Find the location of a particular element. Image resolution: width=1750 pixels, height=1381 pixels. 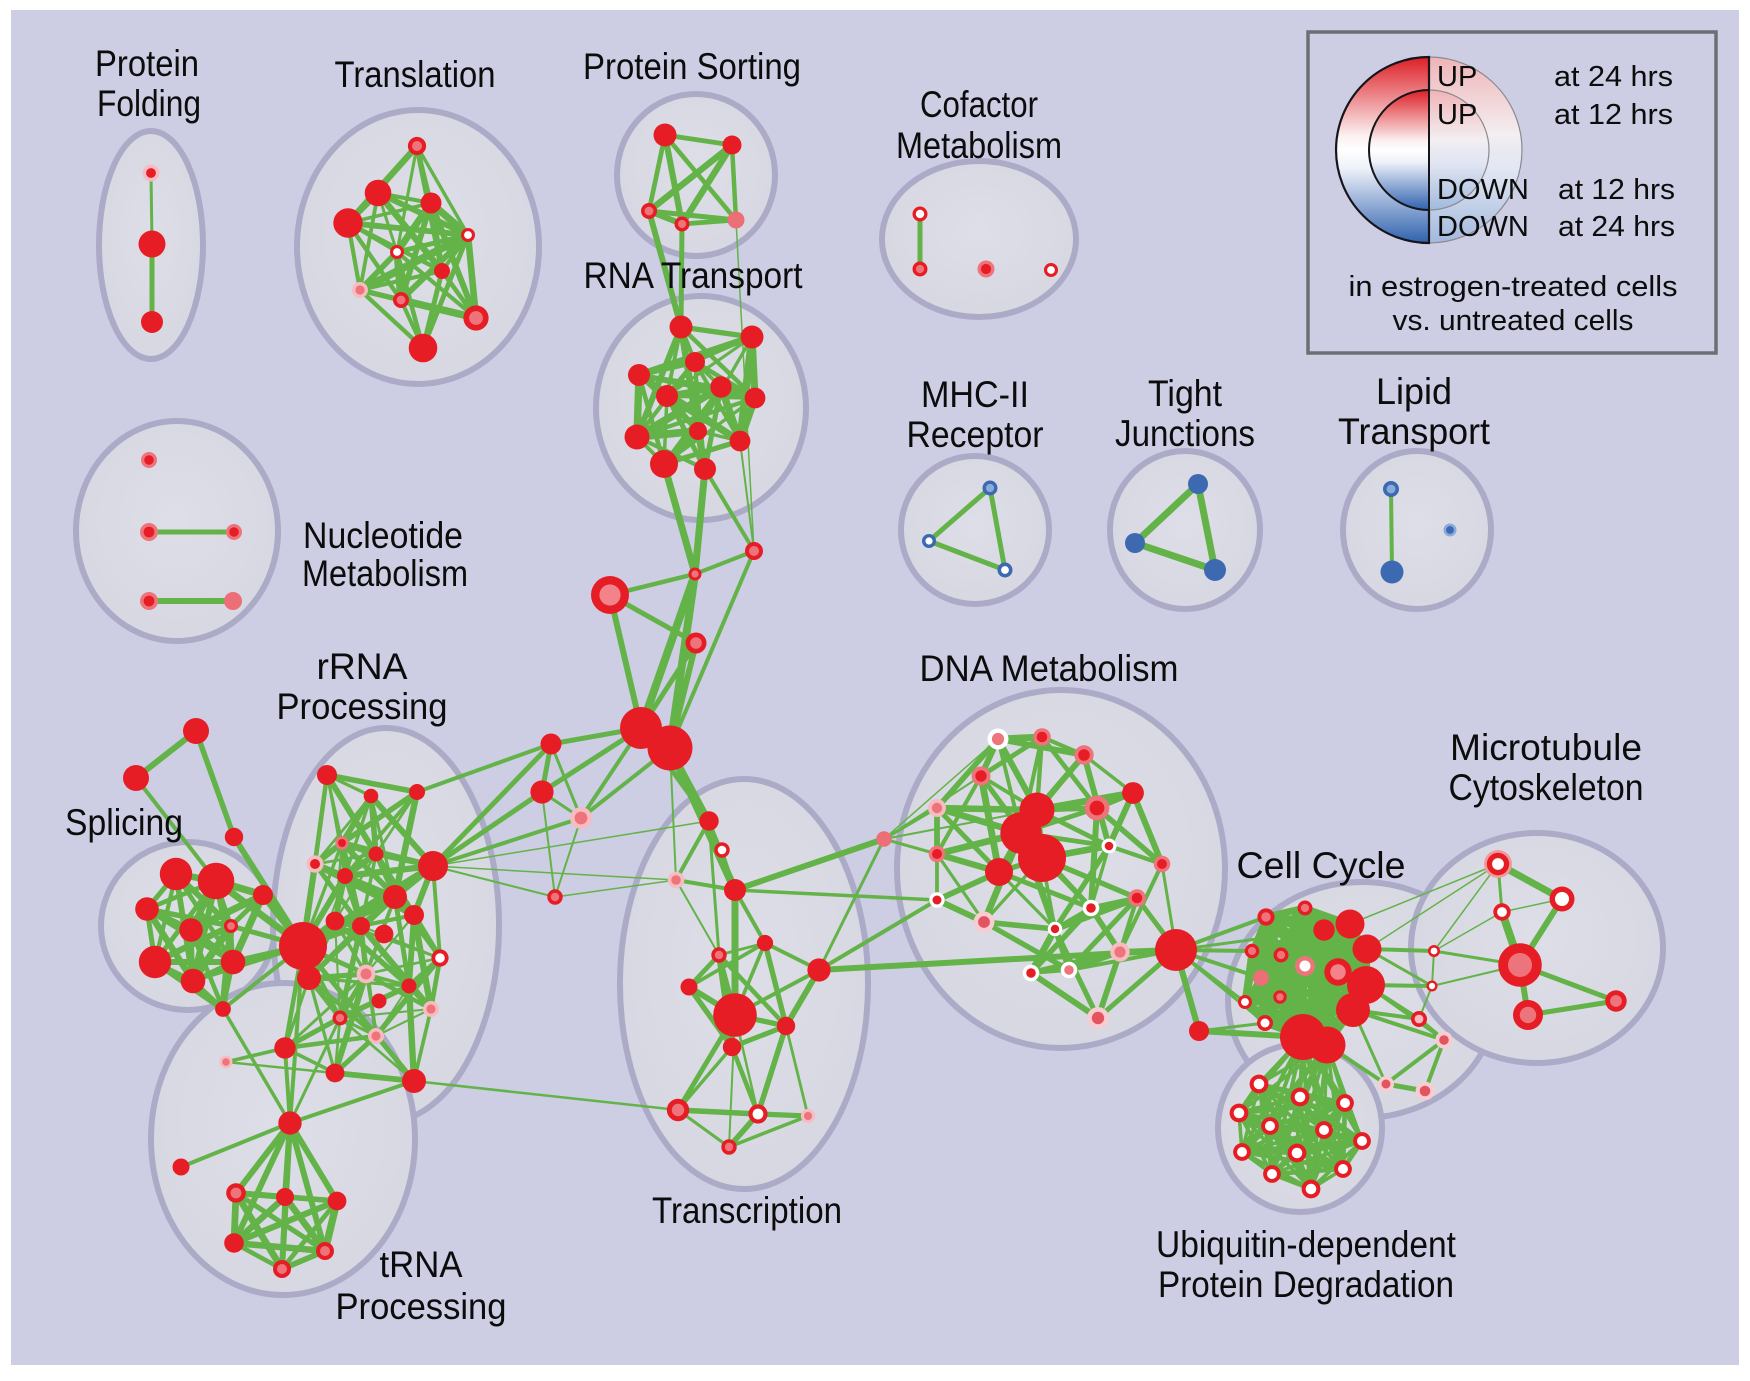

svg-text: Translation is located at coordinates (415, 74).